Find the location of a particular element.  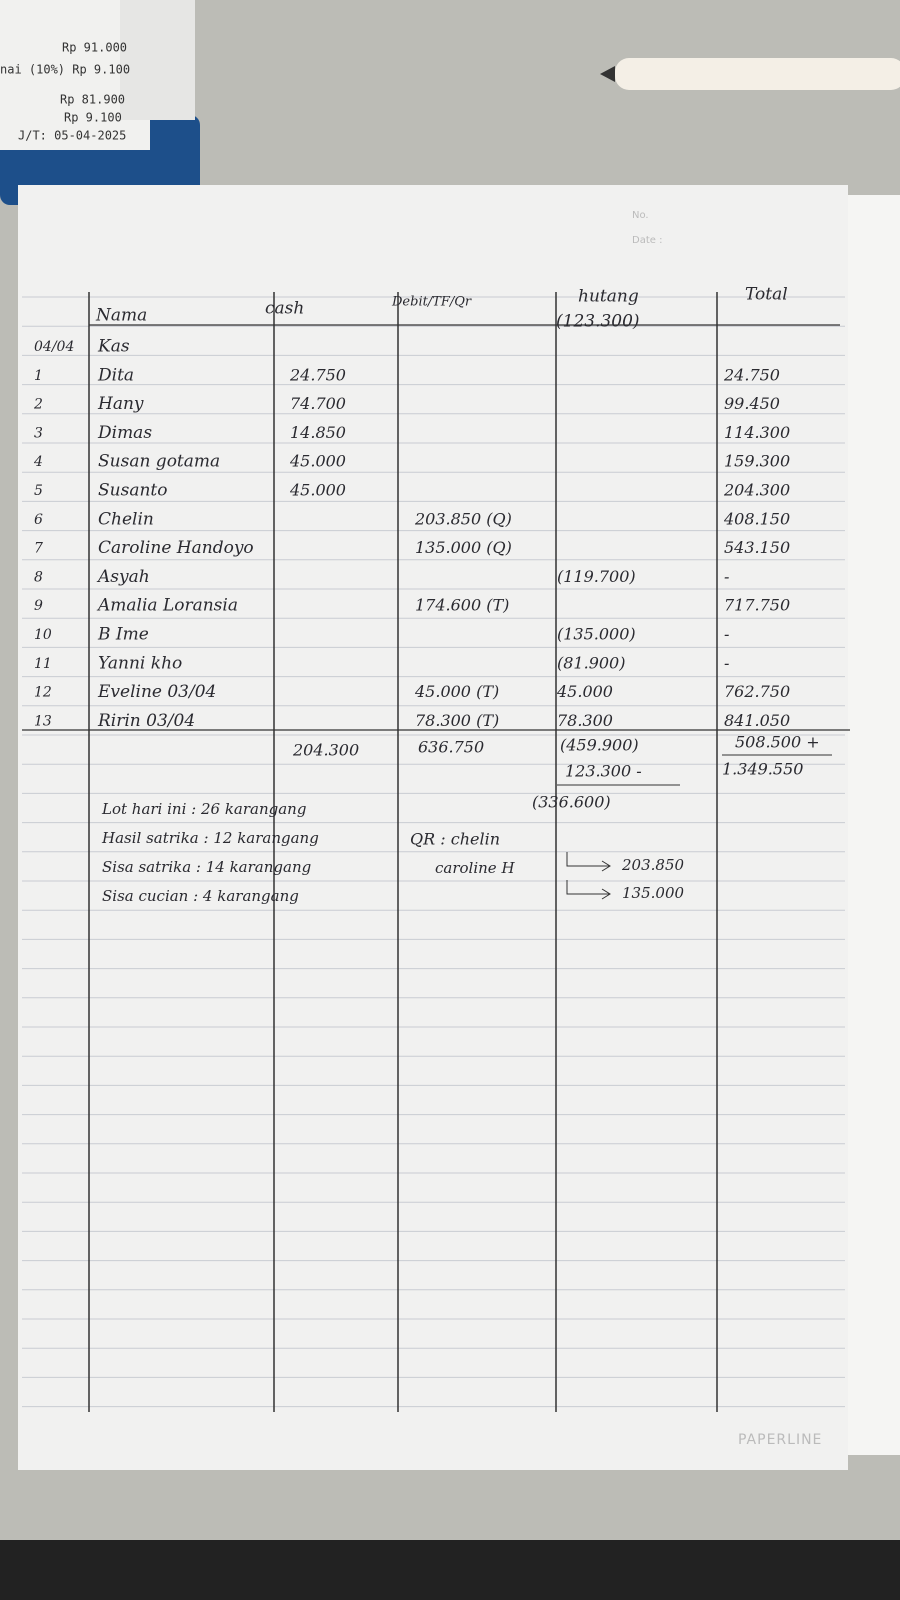

receipt-line: Rp 9.100 is located at coordinates (93, 118).